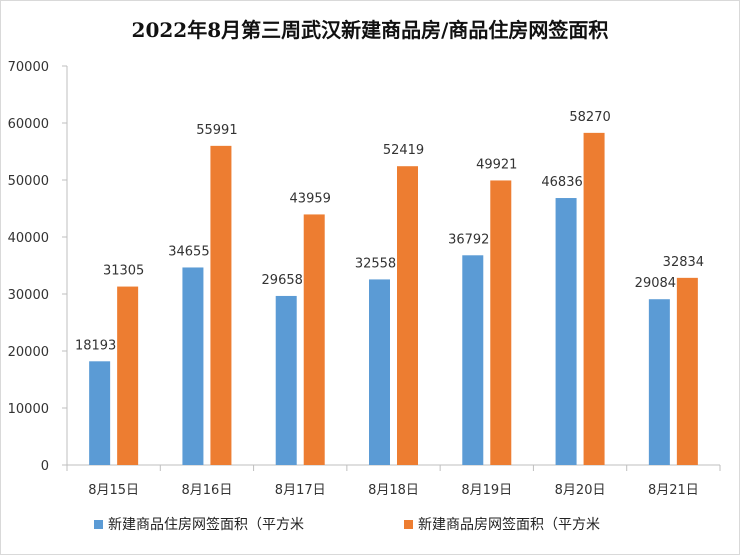 This screenshot has height=555, width=740. Describe the element at coordinates (486, 490) in the screenshot. I see `x-category-label: 8月19日` at that location.